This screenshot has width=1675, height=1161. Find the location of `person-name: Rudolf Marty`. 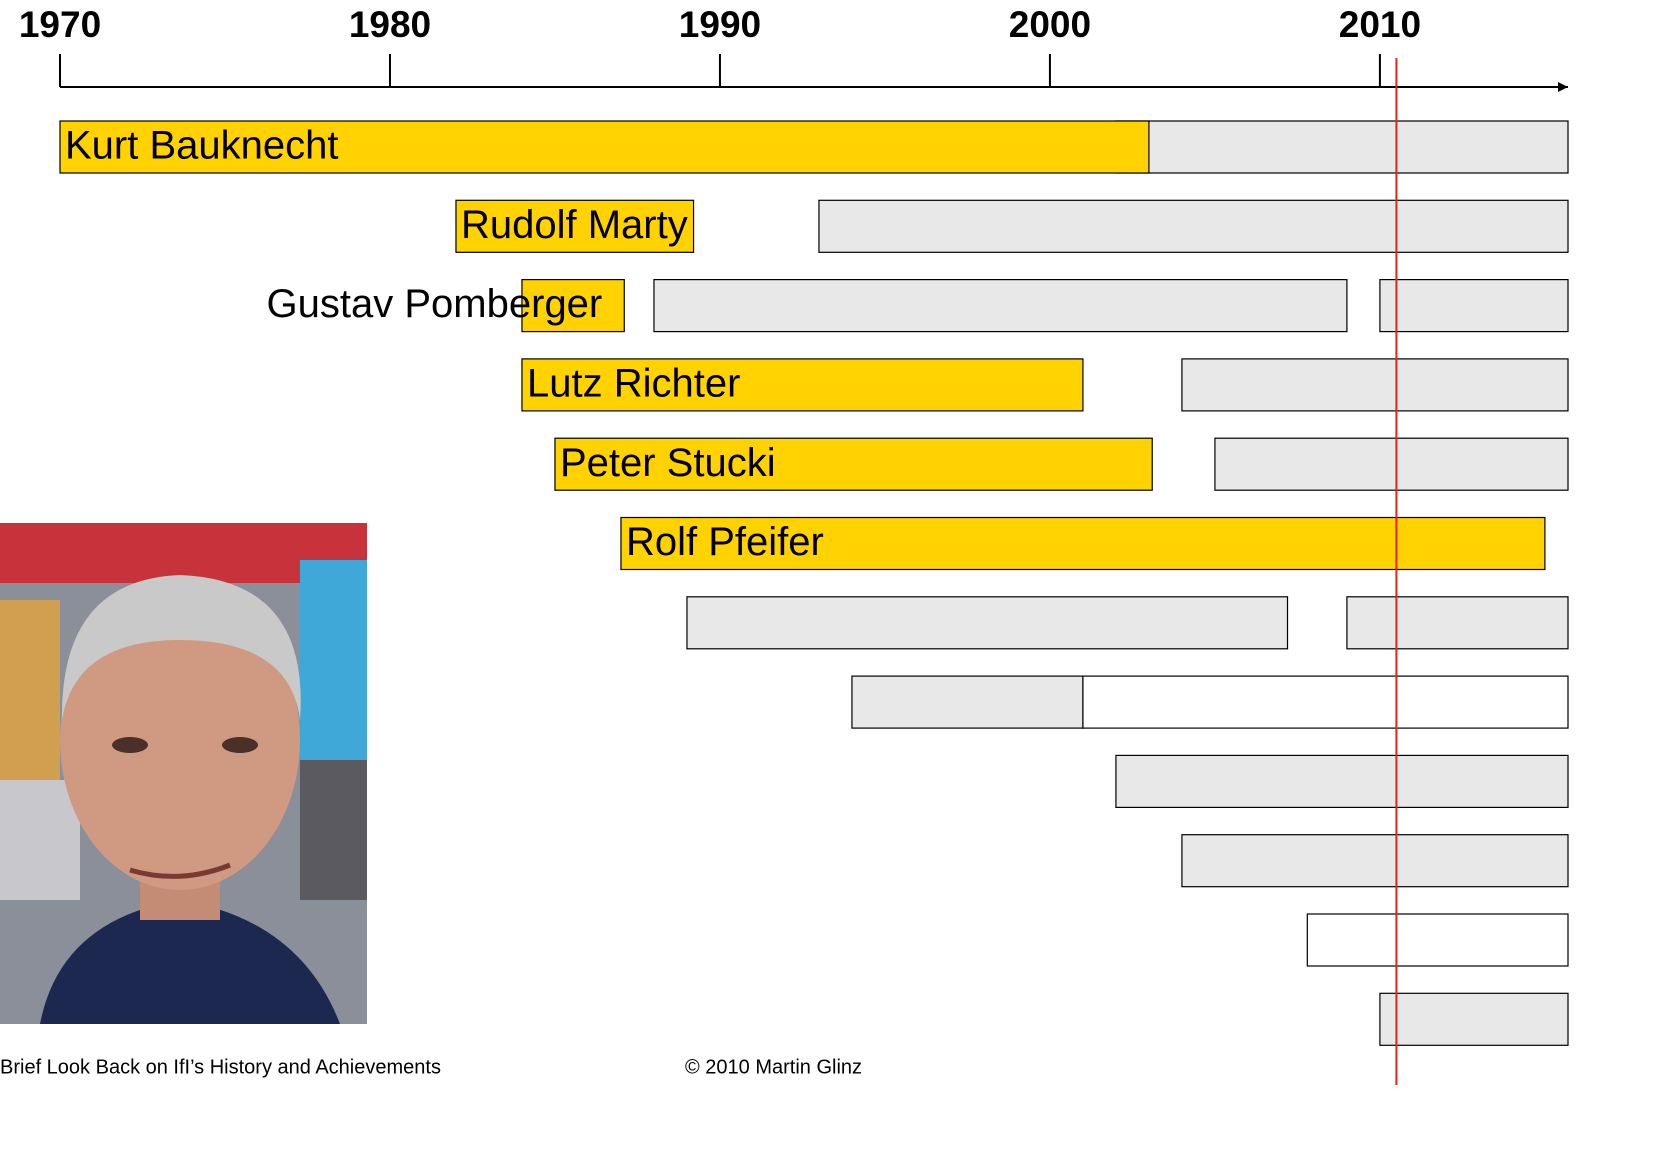

person-name: Rudolf Marty is located at coordinates (574, 225).